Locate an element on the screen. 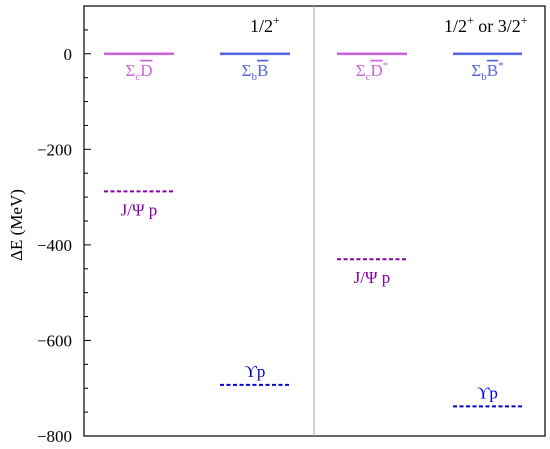 This screenshot has width=550, height=449. y-tick-label: −400 is located at coordinates (54, 245).